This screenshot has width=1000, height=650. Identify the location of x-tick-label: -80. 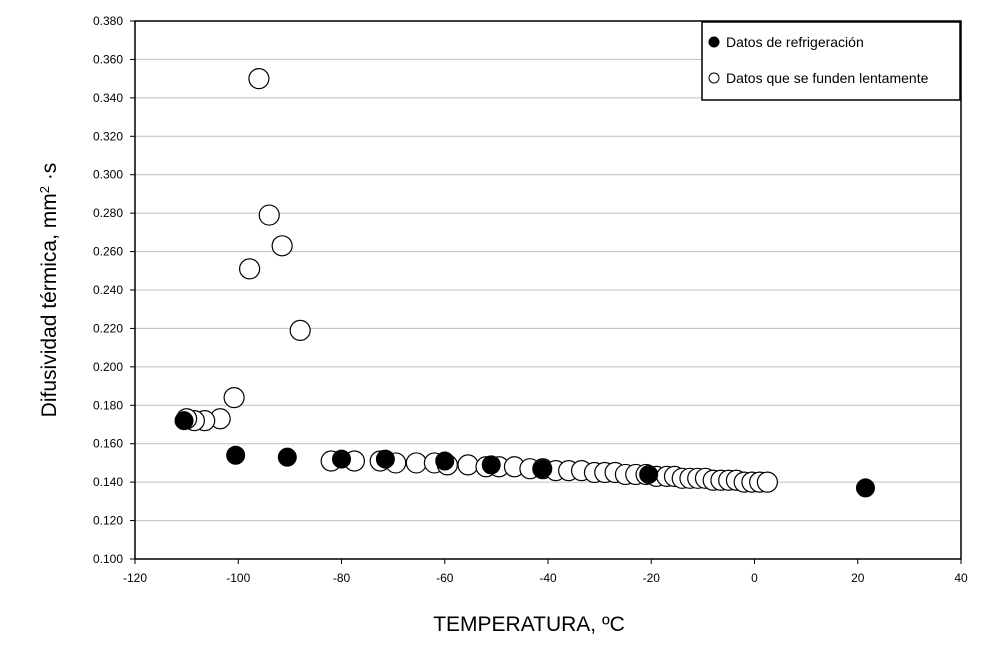
(342, 578).